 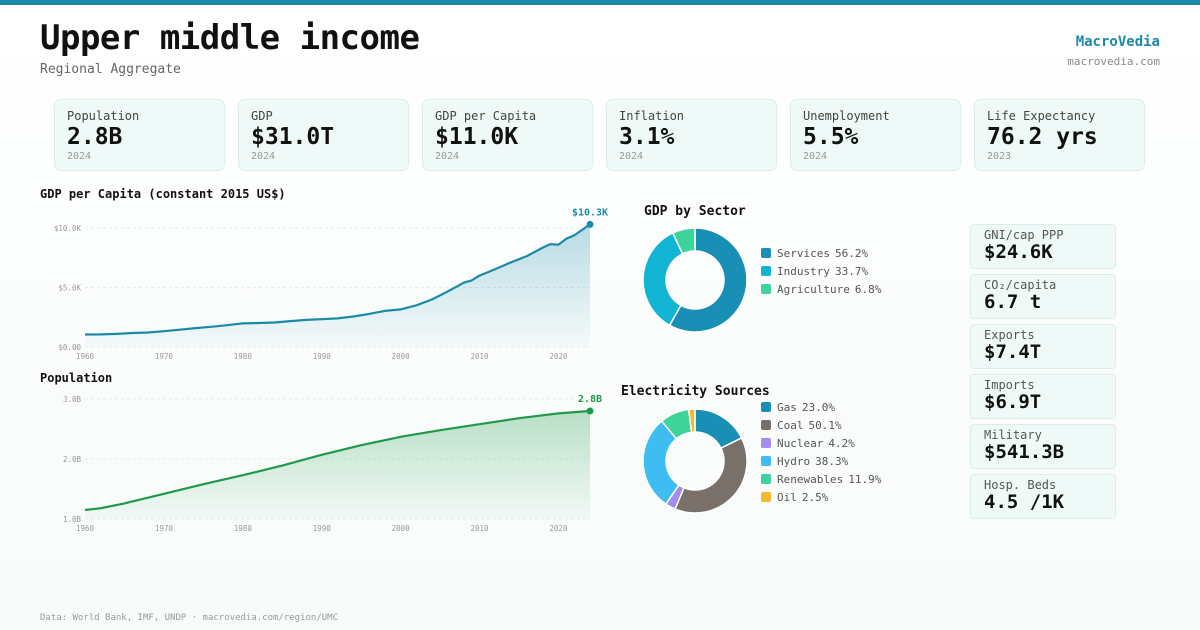 What do you see at coordinates (851, 271) in the screenshot?
I see `legend-value: 33.7%` at bounding box center [851, 271].